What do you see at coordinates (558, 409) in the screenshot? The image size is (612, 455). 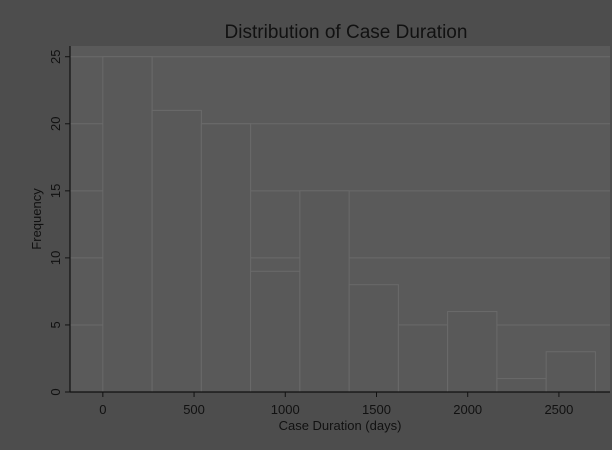 I see `x-tick-label-2500: 2500` at bounding box center [558, 409].